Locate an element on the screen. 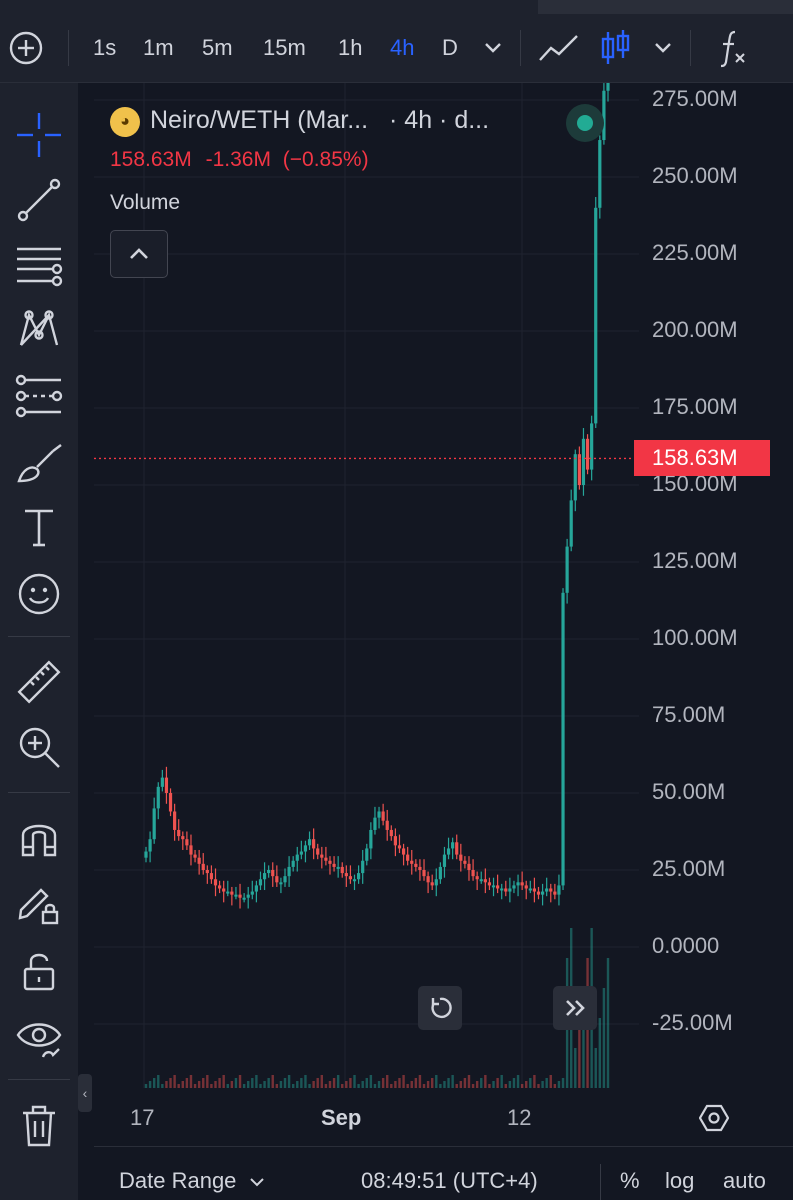  percent-scale-toggle: % is located at coordinates (630, 1180).